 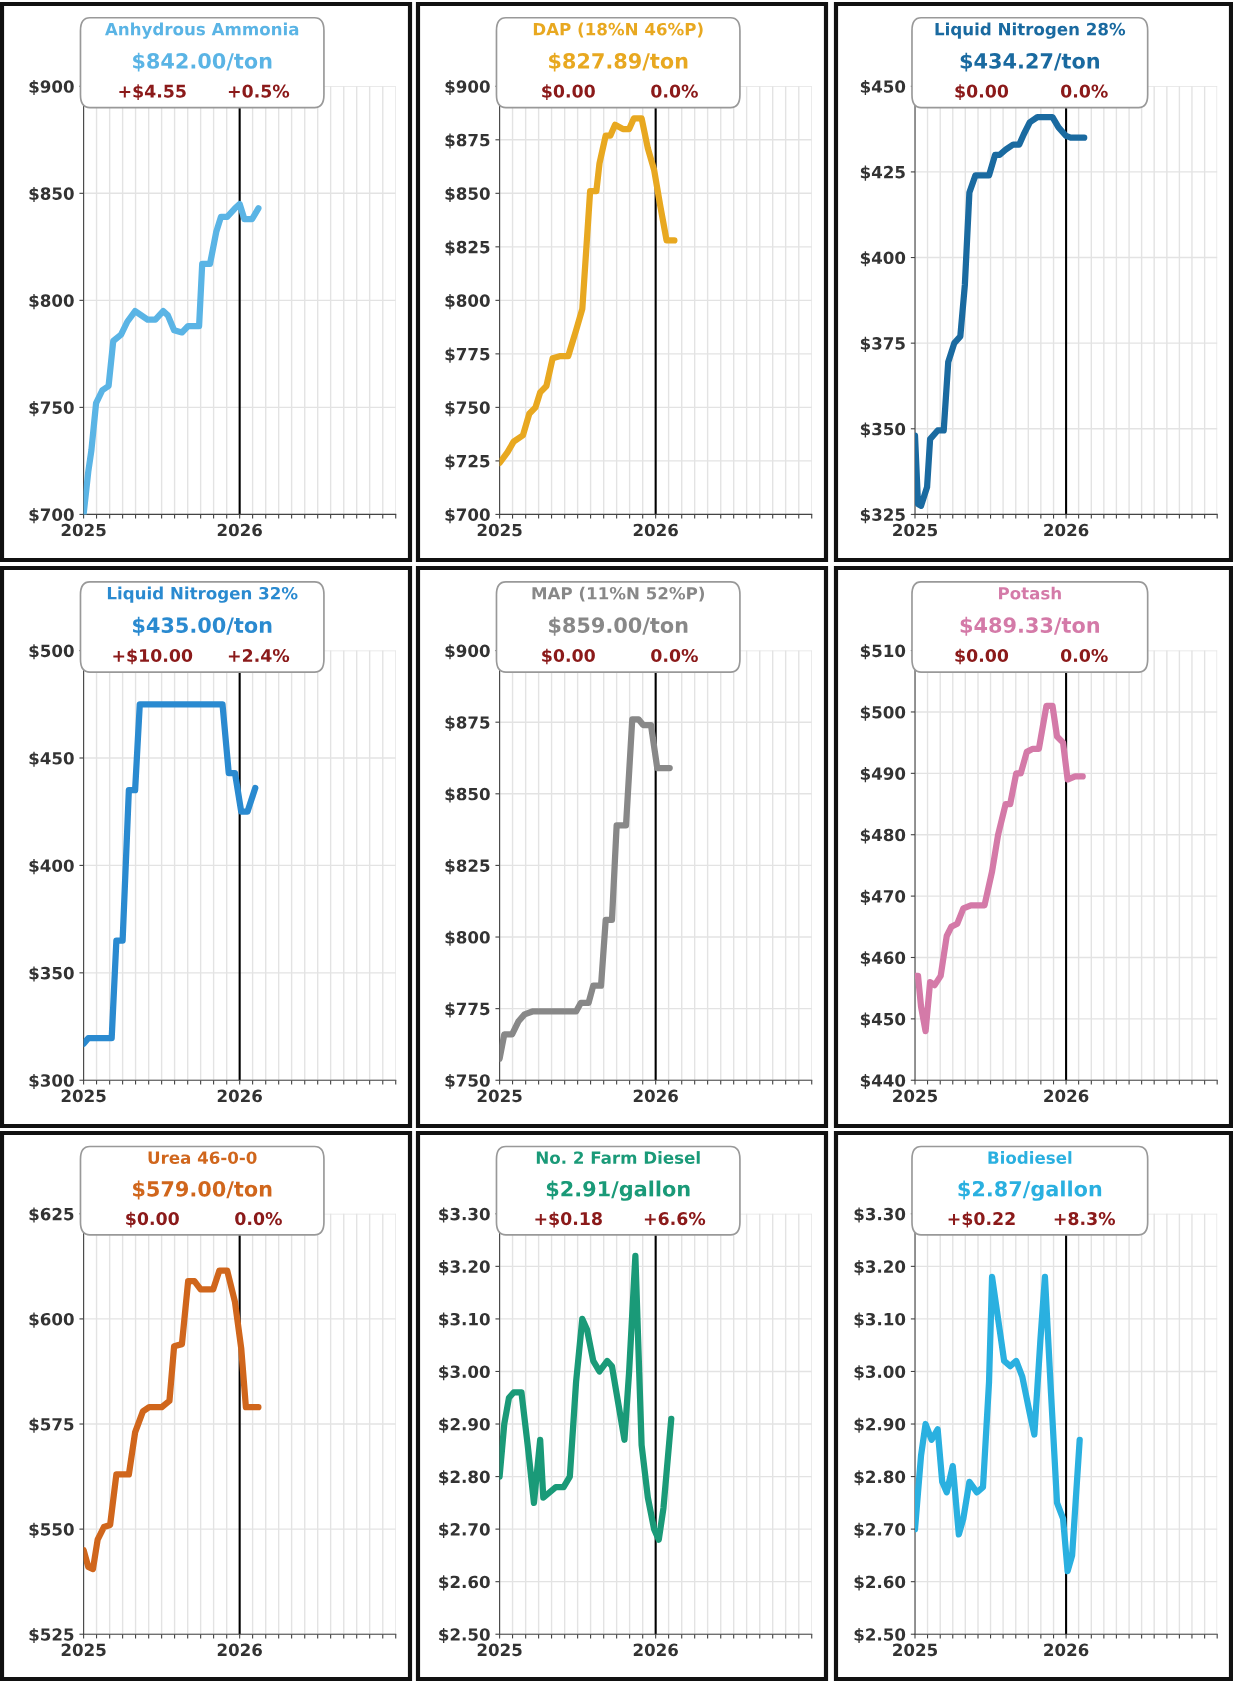 I want to click on annotation: +6.6%, so click(x=675, y=1219).